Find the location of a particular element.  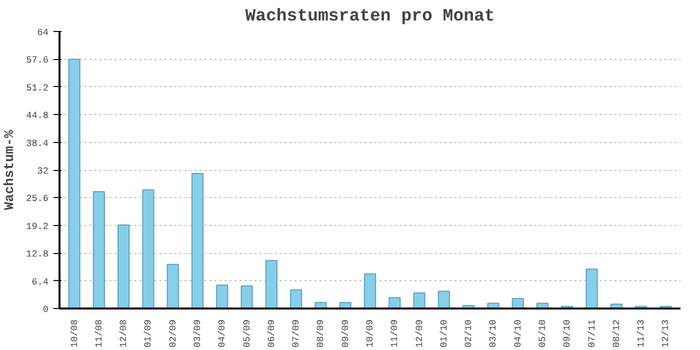

x-tick-label: 03/10 is located at coordinates (493, 333).